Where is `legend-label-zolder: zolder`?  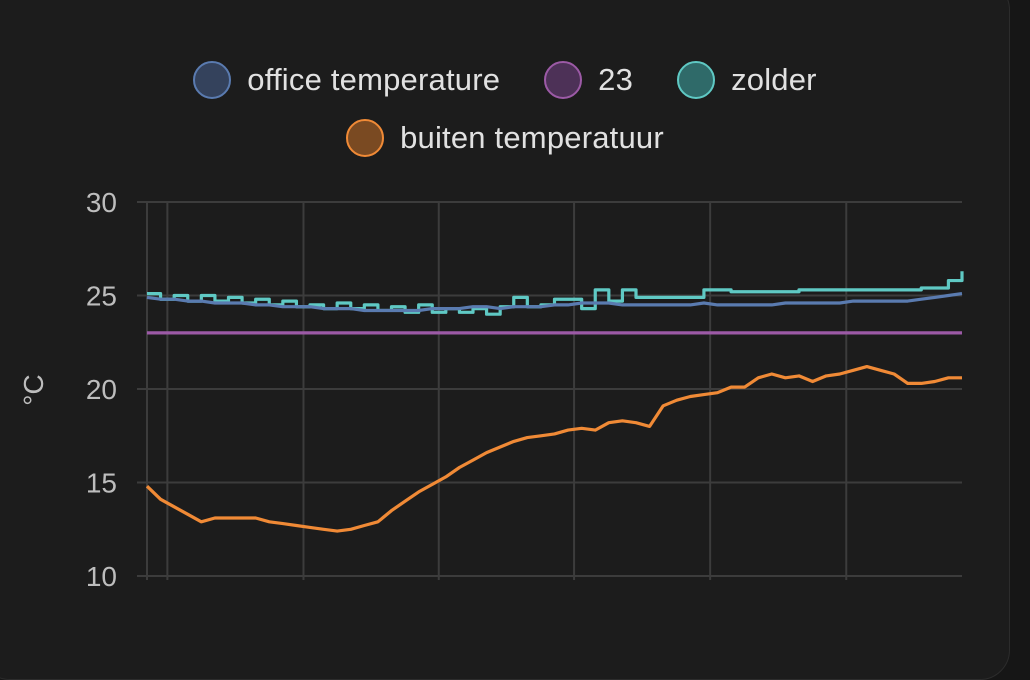 legend-label-zolder: zolder is located at coordinates (774, 79).